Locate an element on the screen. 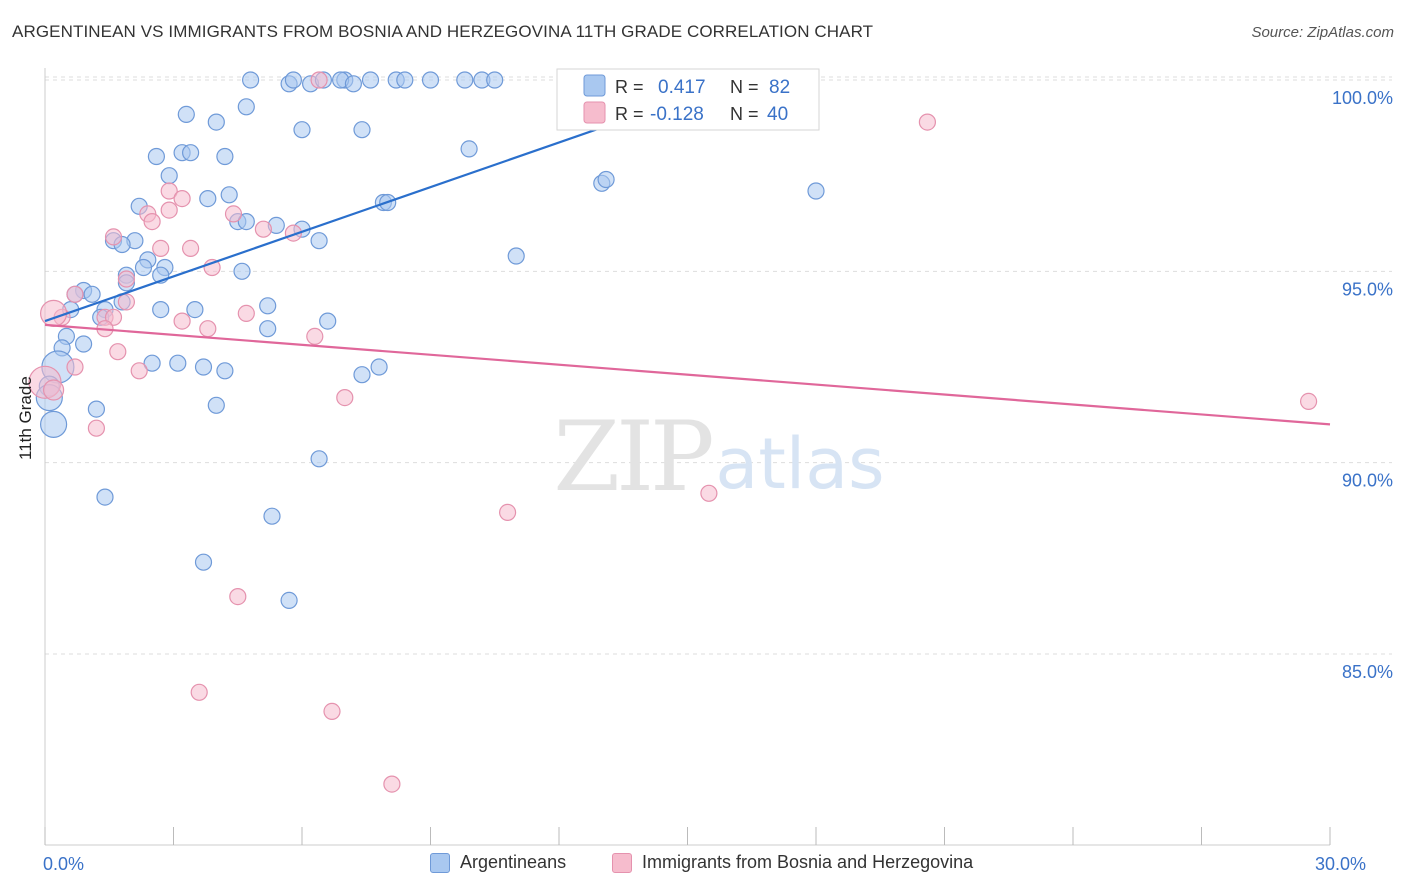 This screenshot has height=892, width=1406. y-tick-label: 95.0% is located at coordinates (1367, 289).